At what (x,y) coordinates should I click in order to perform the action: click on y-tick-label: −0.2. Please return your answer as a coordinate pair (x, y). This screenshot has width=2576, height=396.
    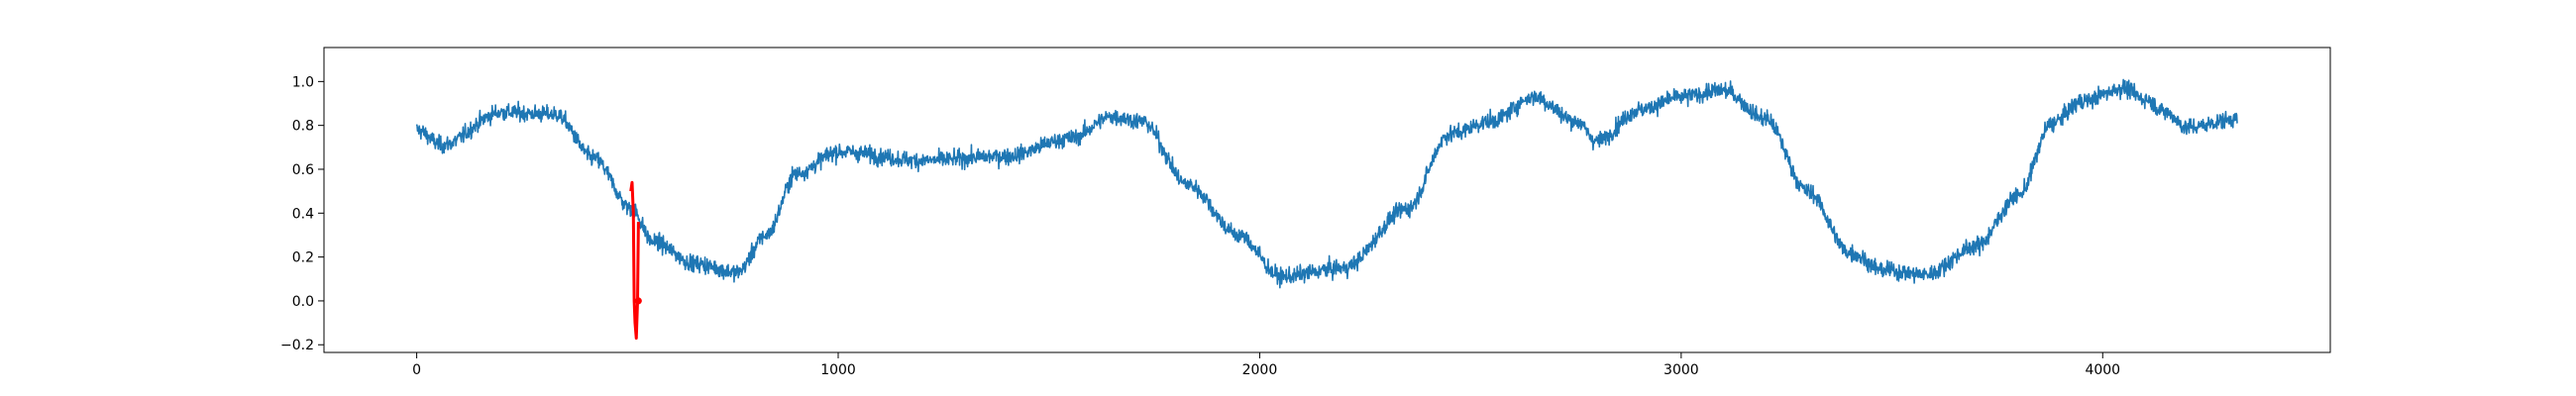
    Looking at the image, I should click on (297, 345).